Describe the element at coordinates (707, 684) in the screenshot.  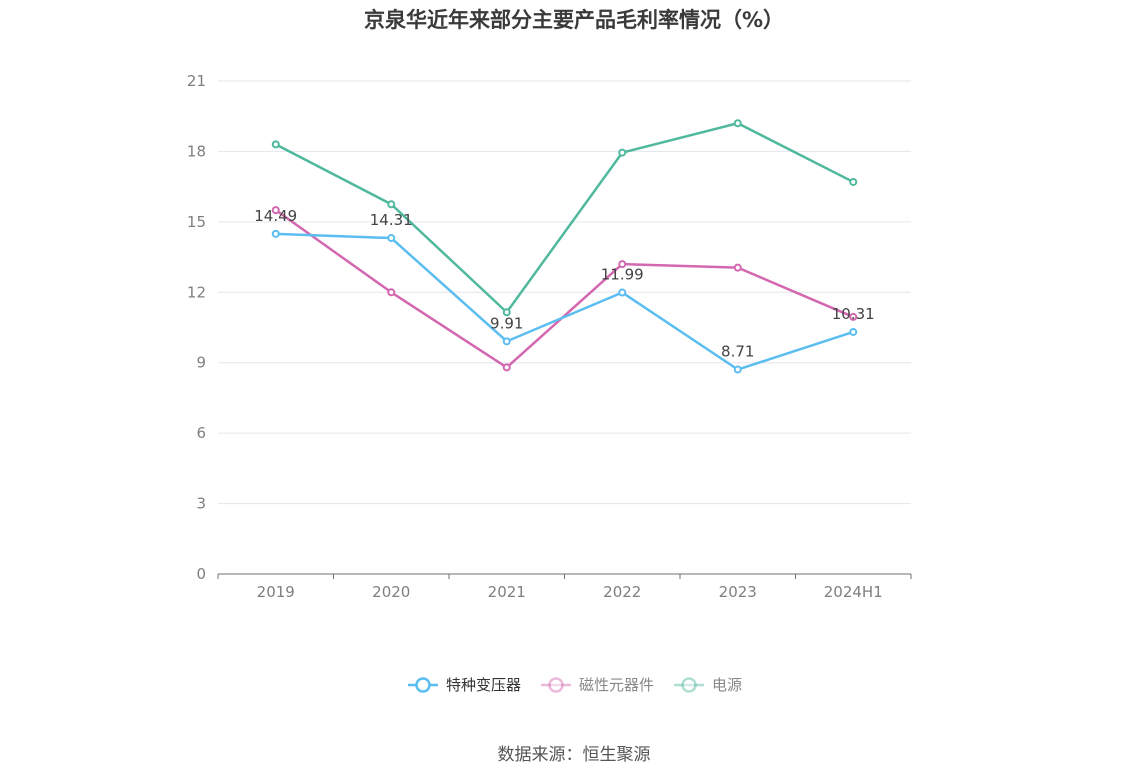
I see `legend-item: 电源` at that location.